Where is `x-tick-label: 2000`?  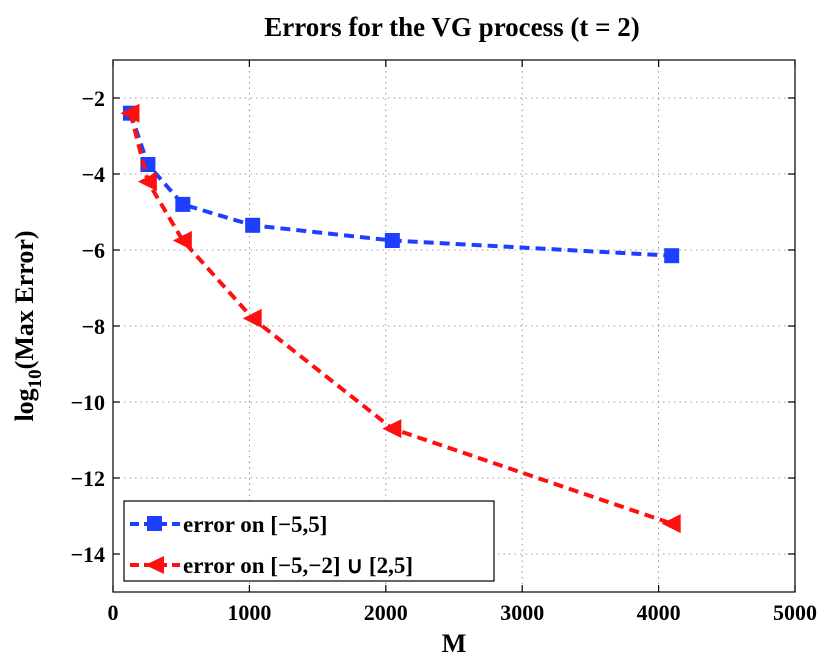
x-tick-label: 2000 is located at coordinates (386, 612).